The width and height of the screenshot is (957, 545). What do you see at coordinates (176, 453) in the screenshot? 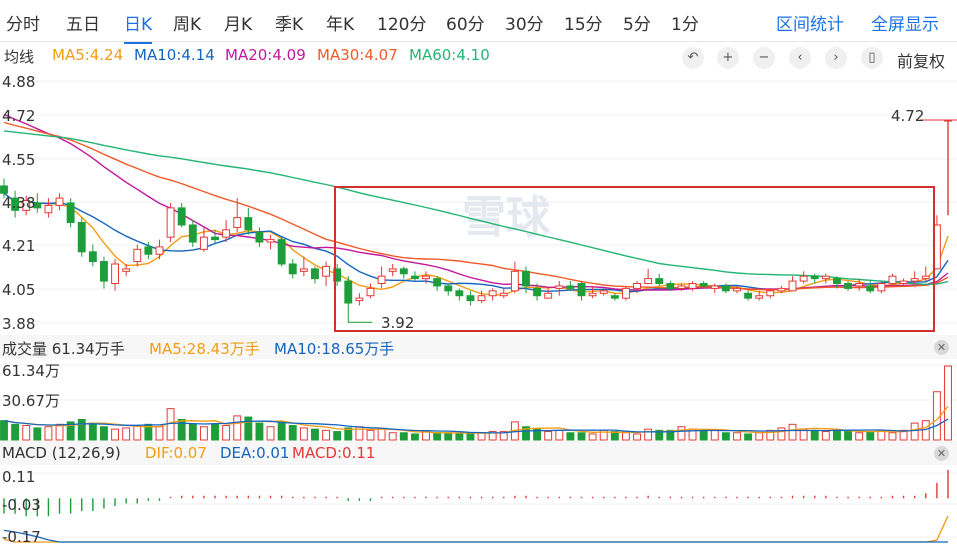
I see `dif-legend: DIF:0.07` at bounding box center [176, 453].